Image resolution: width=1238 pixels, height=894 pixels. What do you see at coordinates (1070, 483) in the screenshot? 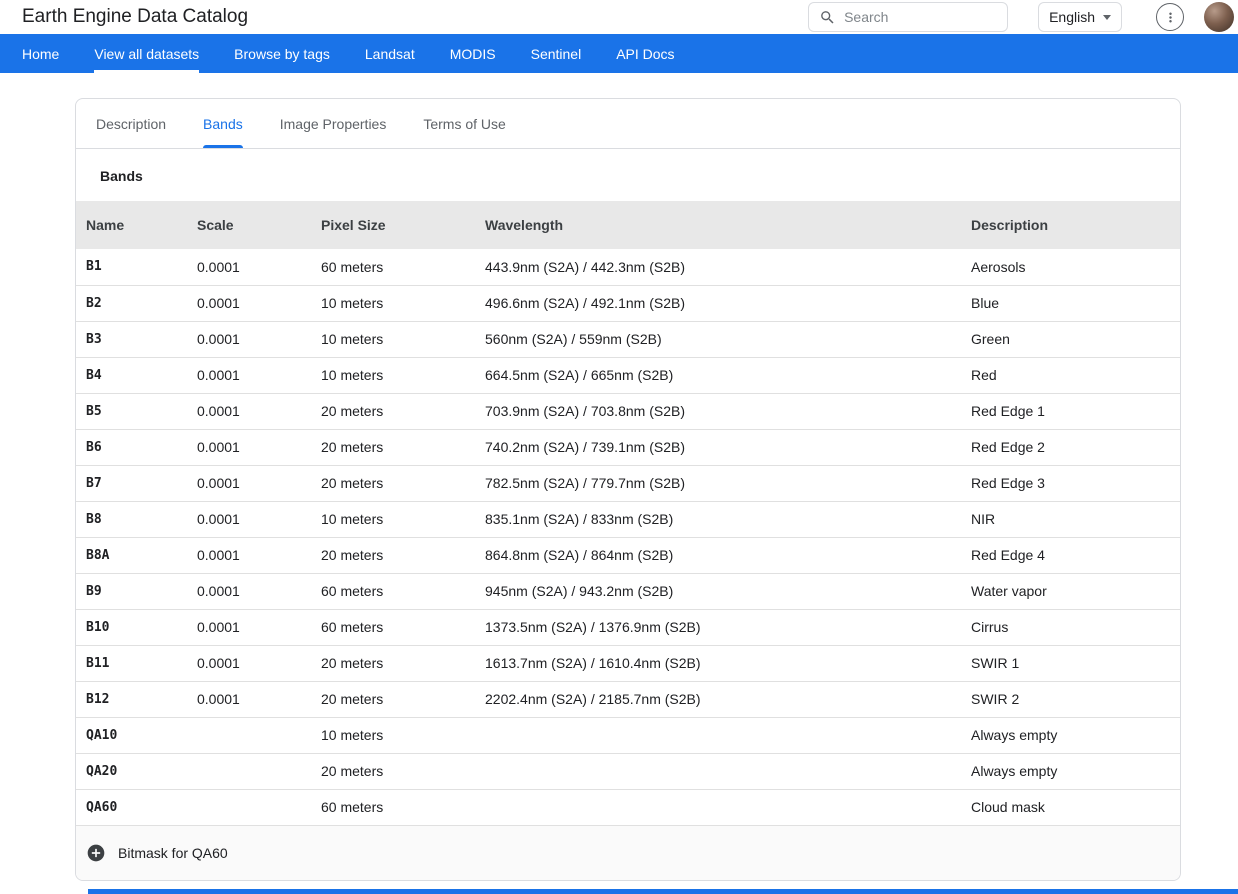
I see `cell-description: Red Edge 3` at bounding box center [1070, 483].